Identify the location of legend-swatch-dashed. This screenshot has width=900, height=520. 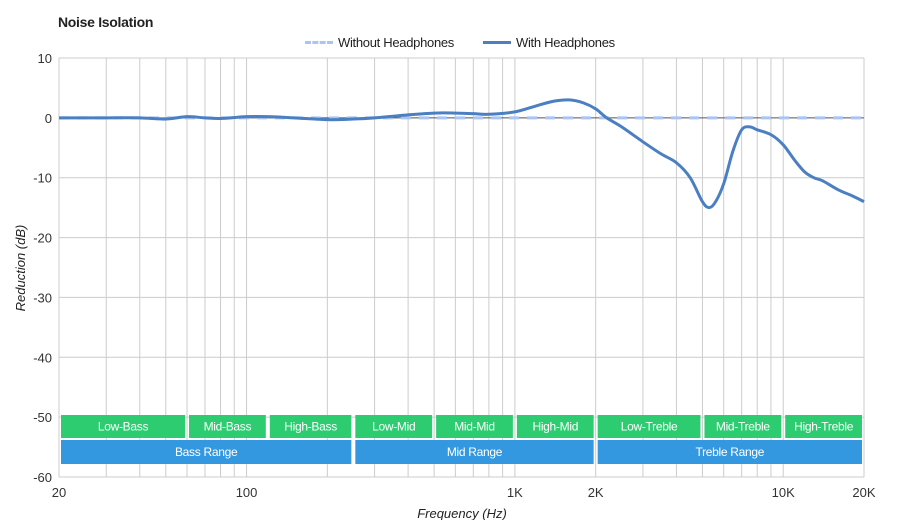
(319, 42).